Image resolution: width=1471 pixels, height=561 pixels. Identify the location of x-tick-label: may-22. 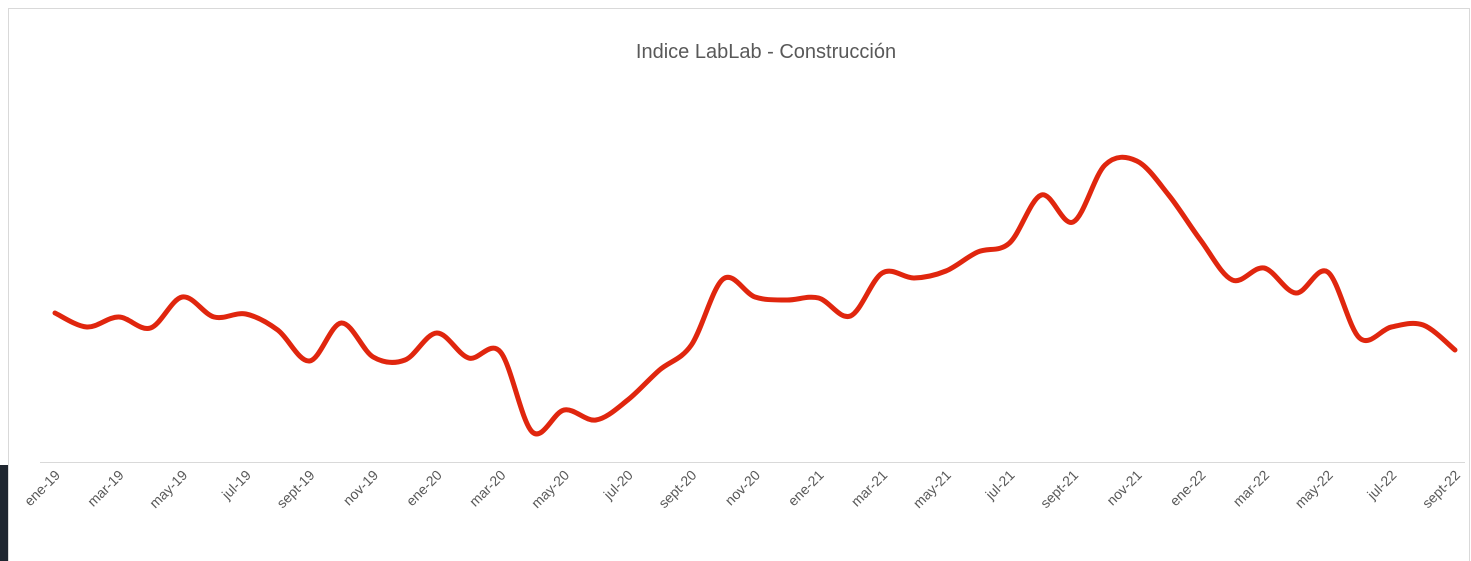
(1314, 489).